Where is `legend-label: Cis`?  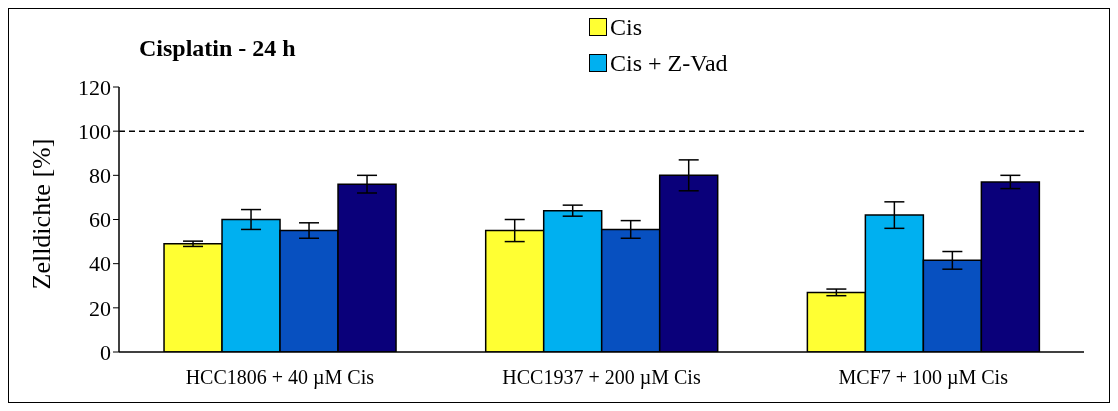
legend-label: Cis is located at coordinates (626, 27).